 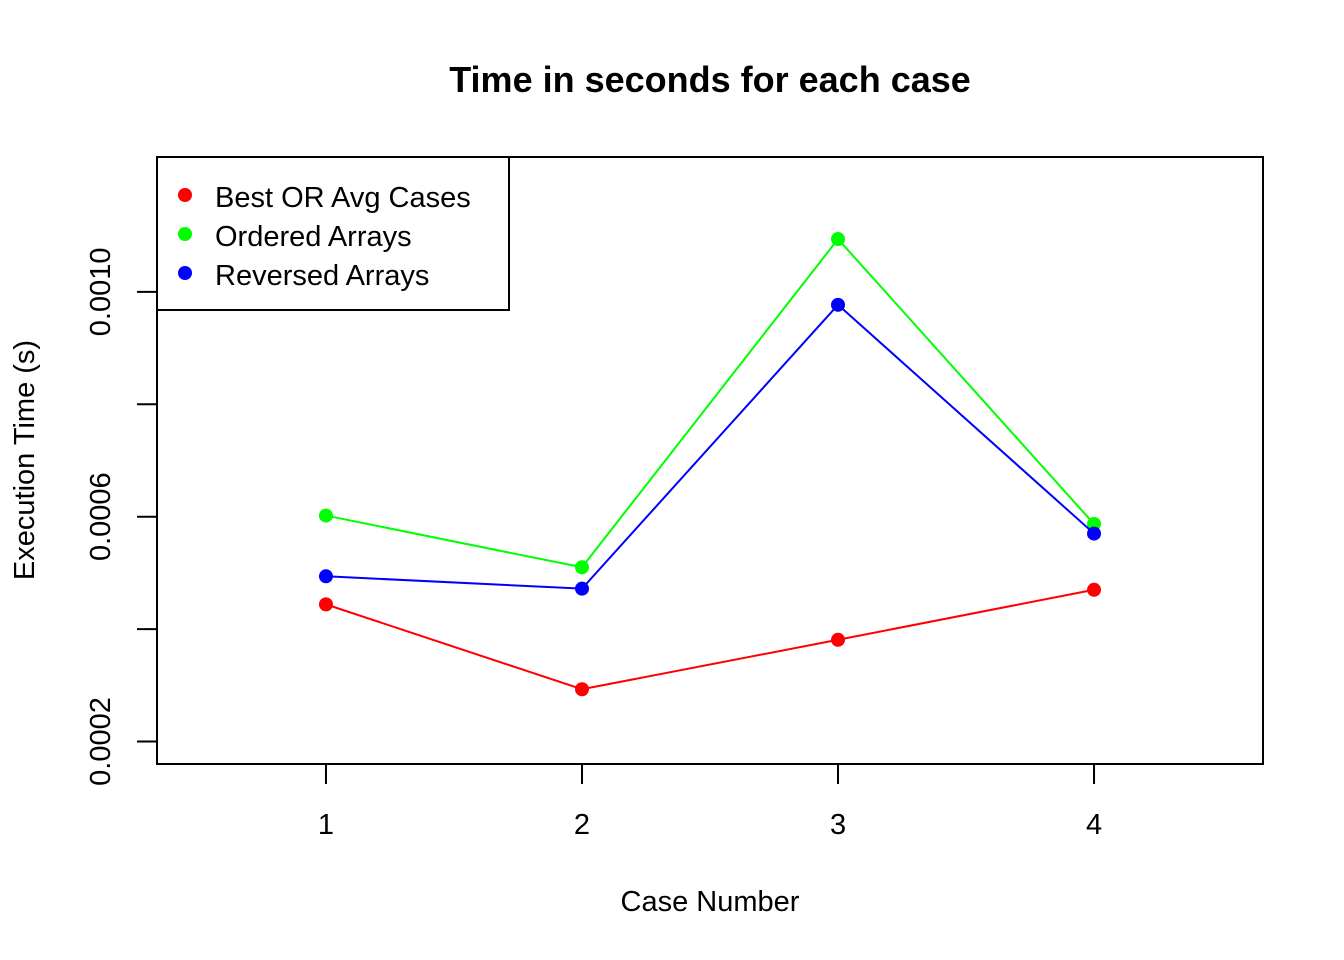 I want to click on legend-item-best-or-avg: Best OR Avg Cases, so click(x=324, y=198).